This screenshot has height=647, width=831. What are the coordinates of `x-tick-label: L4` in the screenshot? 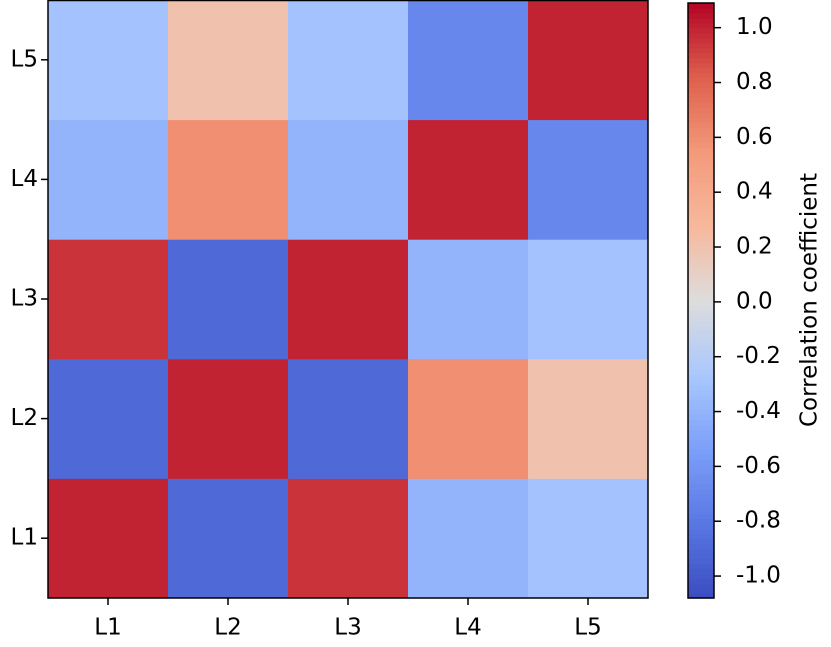 It's located at (467, 628).